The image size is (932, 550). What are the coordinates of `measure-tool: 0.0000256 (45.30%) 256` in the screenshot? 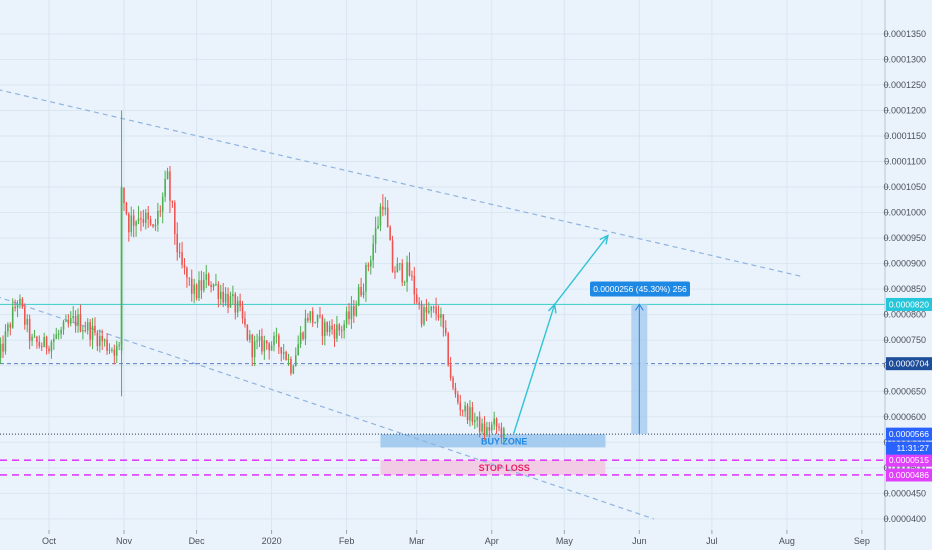 It's located at (640, 358).